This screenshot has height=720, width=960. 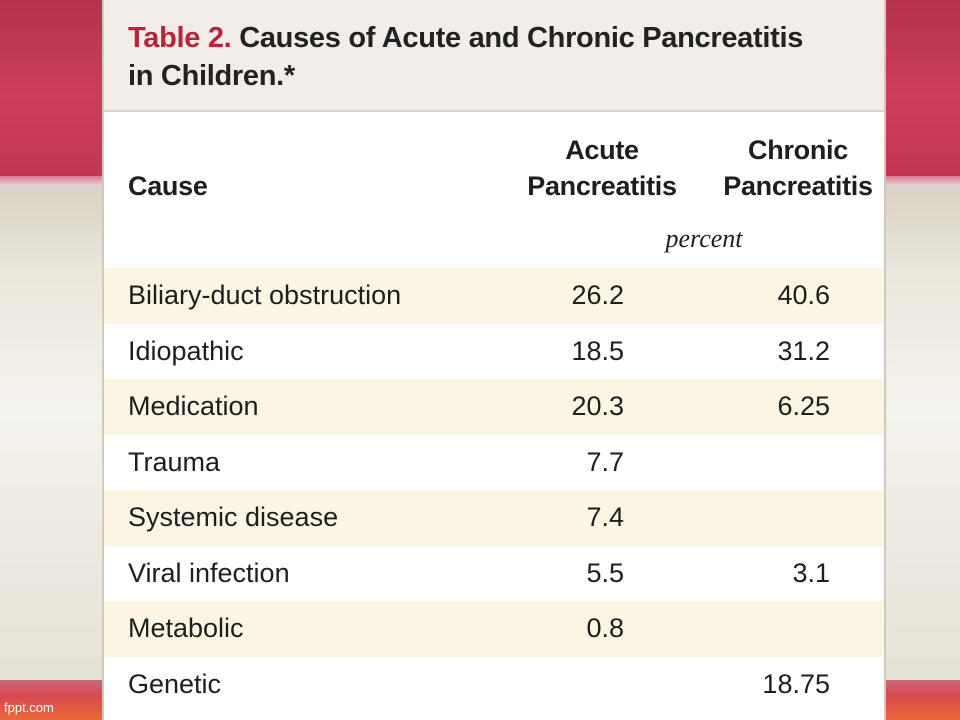 What do you see at coordinates (602, 168) in the screenshot?
I see `column-header-acute: Acute Pancreatitis` at bounding box center [602, 168].